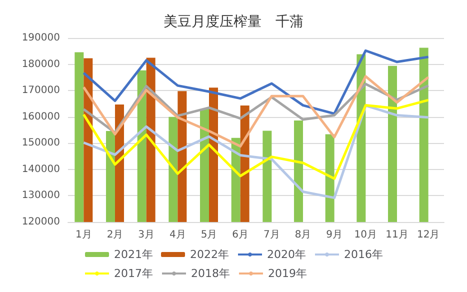  Describe the element at coordinates (303, 235) in the screenshot. I see `x-tick-label: 8月` at that location.